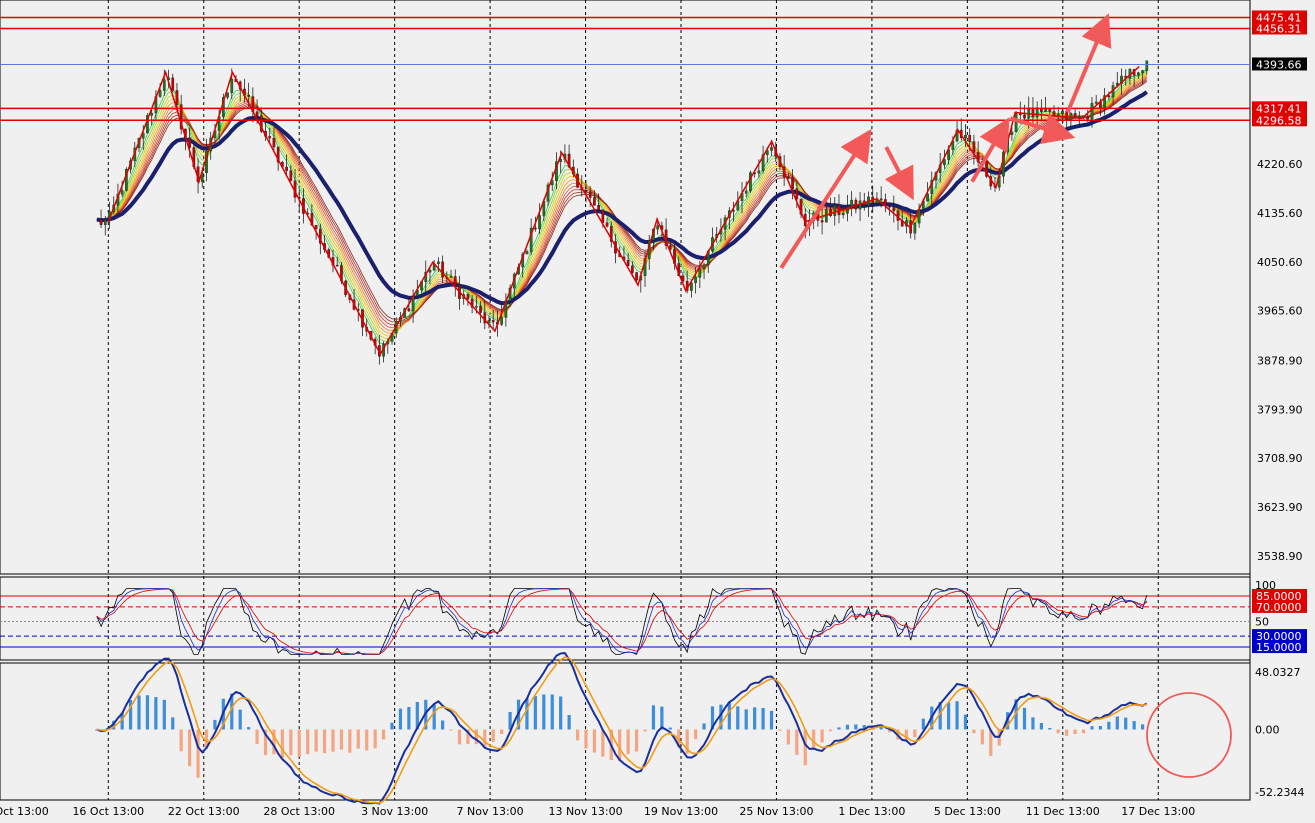 The height and width of the screenshot is (823, 1315). What do you see at coordinates (1279, 606) in the screenshot?
I see `rsi-level-tag: 70.0000` at bounding box center [1279, 606].